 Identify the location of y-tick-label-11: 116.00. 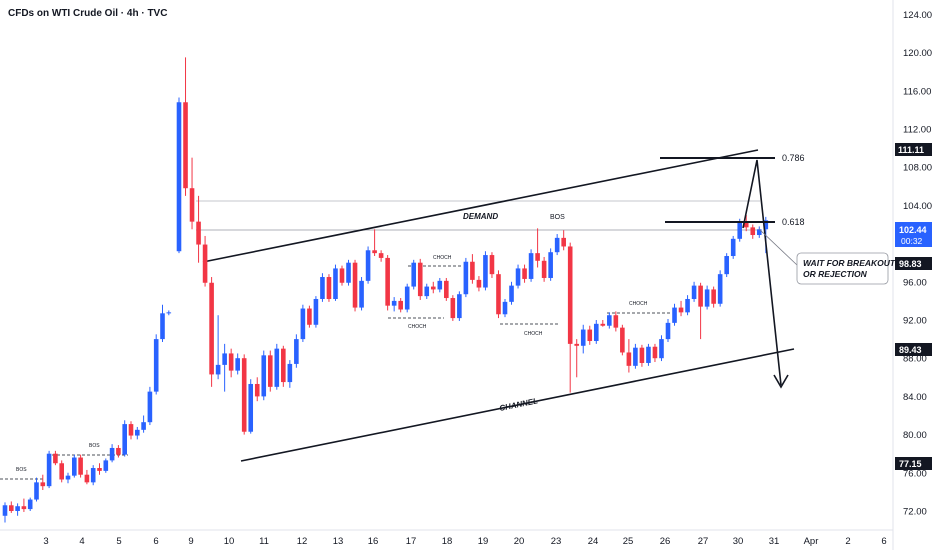
(917, 91).